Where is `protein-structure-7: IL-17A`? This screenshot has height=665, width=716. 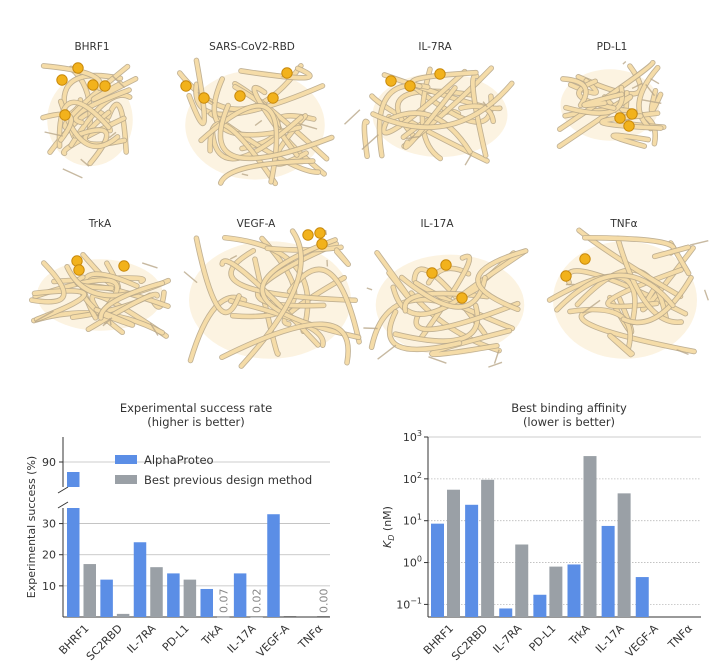 protein-structure-7: IL-17A is located at coordinates (446, 293).